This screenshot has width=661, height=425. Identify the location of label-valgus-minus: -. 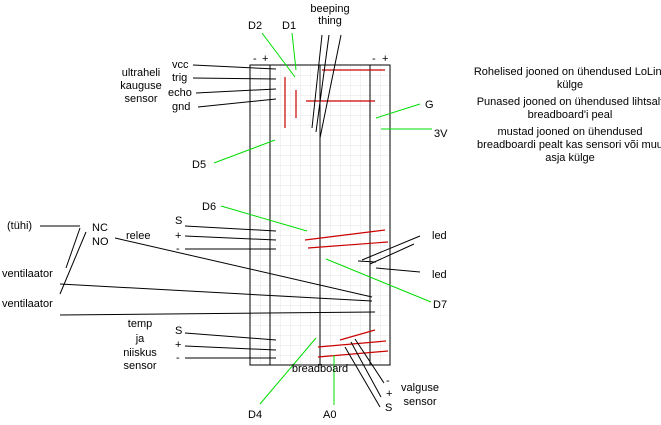
(388, 381).